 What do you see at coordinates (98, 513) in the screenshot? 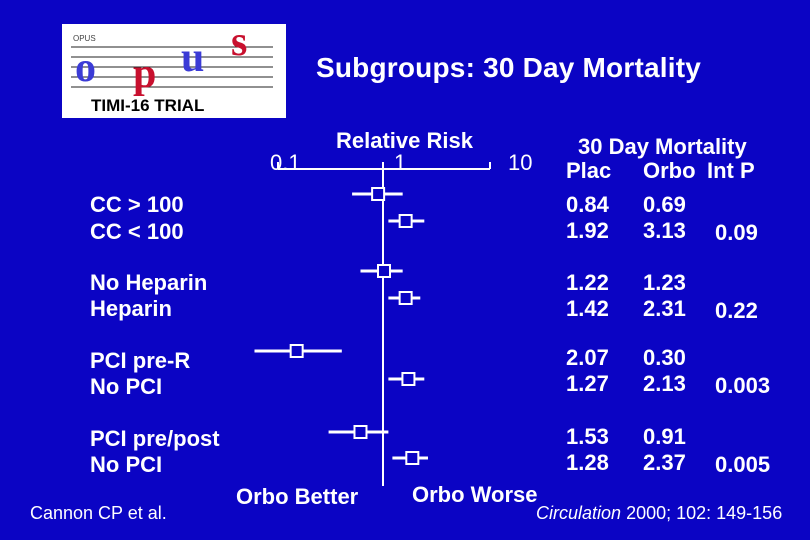
I see `citation-left: Cannon CP et al.` at bounding box center [98, 513].